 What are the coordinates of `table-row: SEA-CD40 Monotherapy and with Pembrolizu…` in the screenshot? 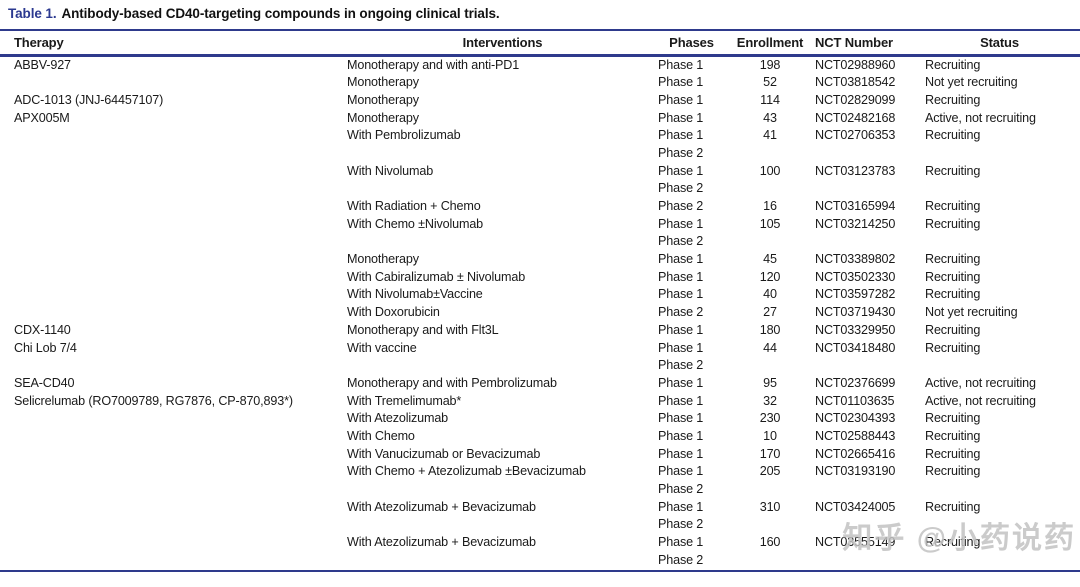 It's located at (540, 384).